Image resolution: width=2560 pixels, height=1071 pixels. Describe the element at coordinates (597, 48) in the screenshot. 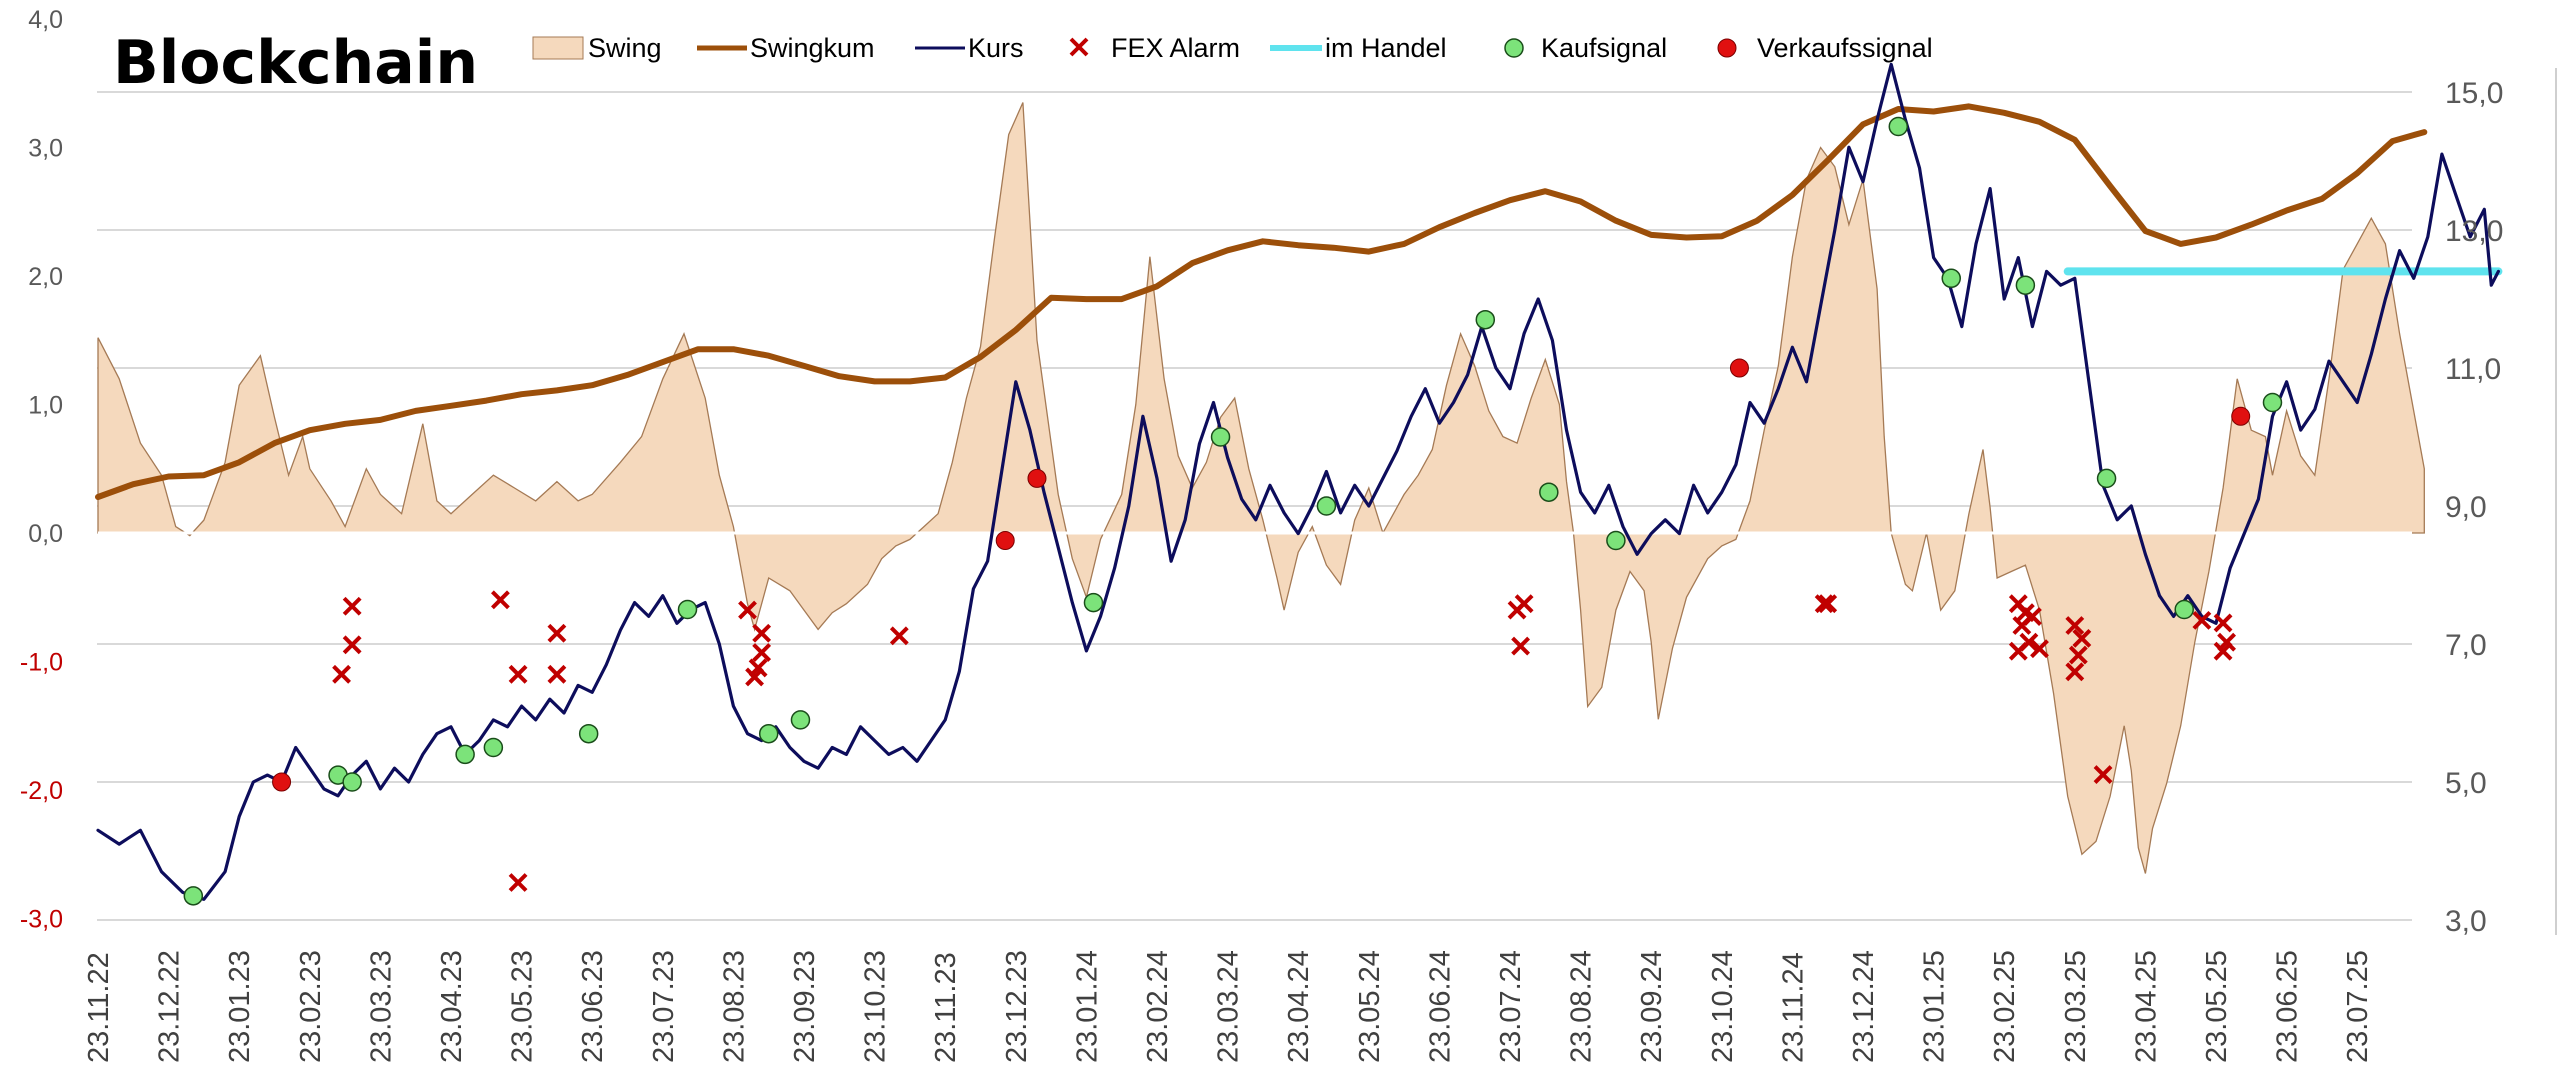

I see `legend-item-swing: Swing` at that location.